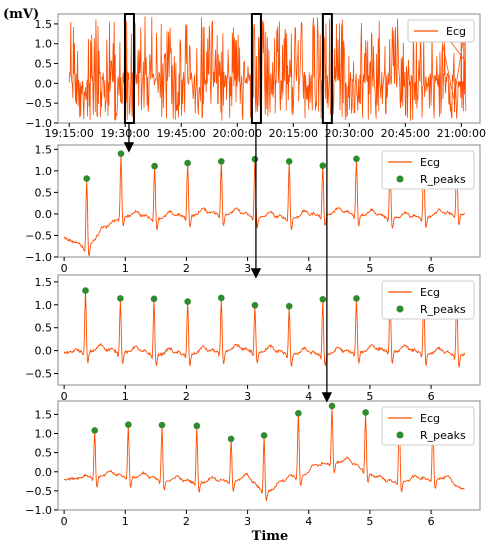 Image resolution: width=498 pixels, height=544 pixels. I want to click on x-tick-label: 20:15:00, so click(293, 133).